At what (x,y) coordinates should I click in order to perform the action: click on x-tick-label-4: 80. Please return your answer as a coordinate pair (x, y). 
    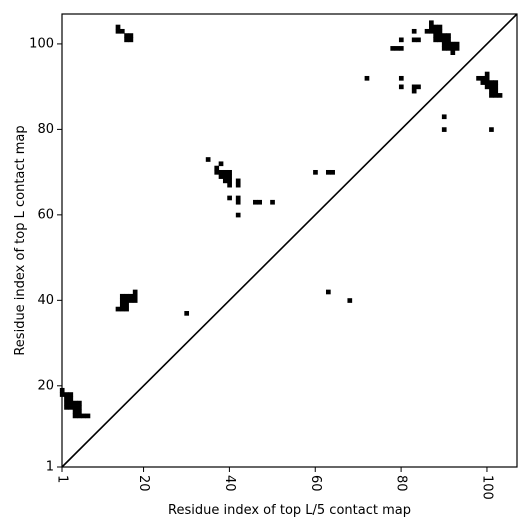
    Looking at the image, I should click on (401, 483).